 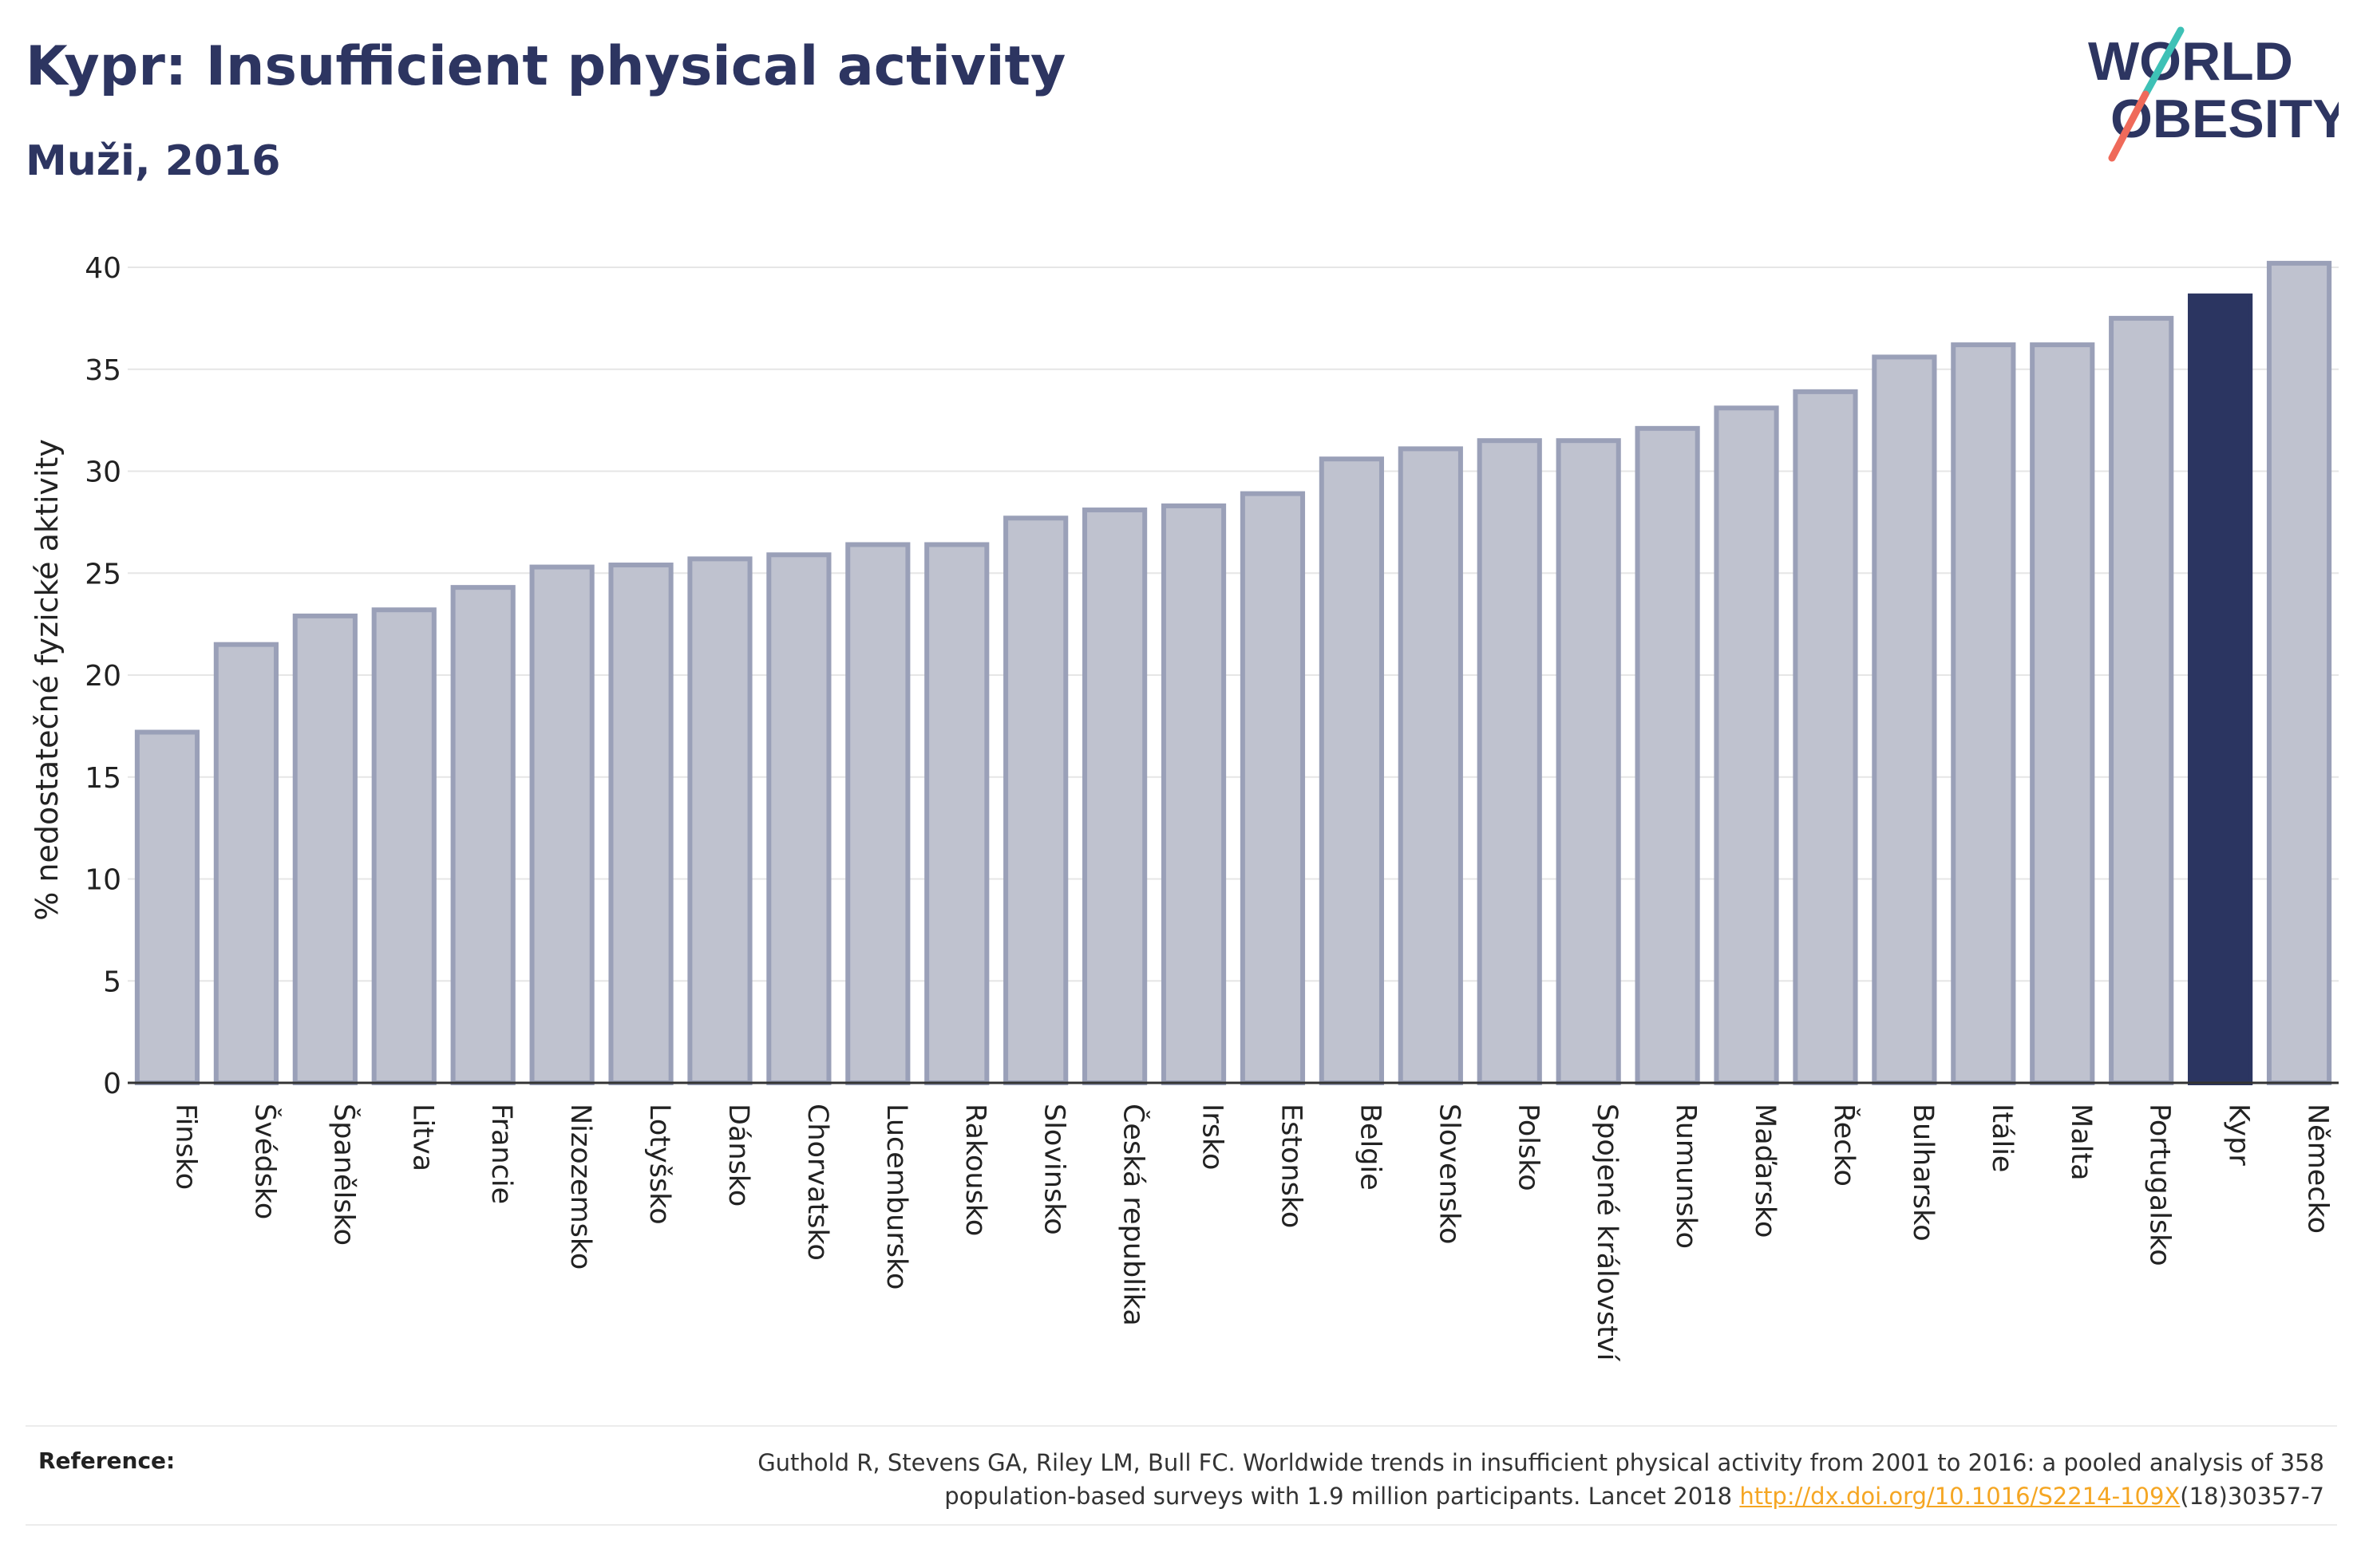 I want to click on reference-label: Reference:, so click(x=107, y=1461).